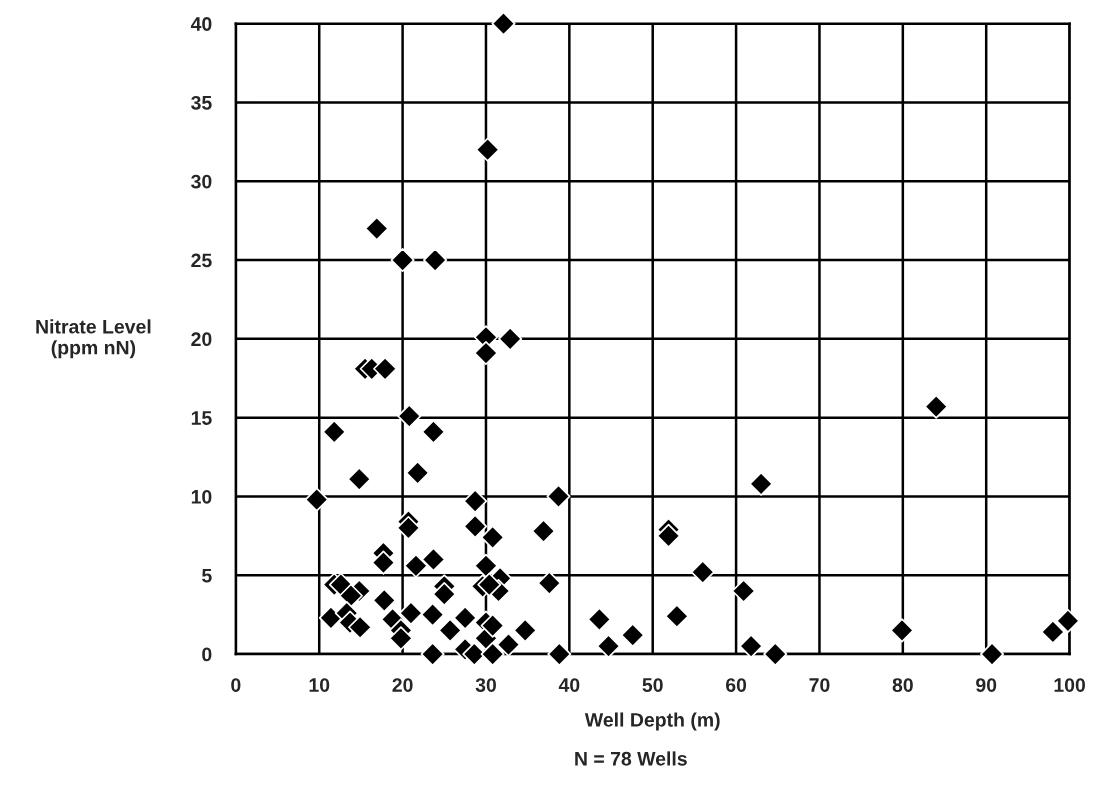 The height and width of the screenshot is (788, 1097). Describe the element at coordinates (819, 685) in the screenshot. I see `x-tick-label: 70` at that location.